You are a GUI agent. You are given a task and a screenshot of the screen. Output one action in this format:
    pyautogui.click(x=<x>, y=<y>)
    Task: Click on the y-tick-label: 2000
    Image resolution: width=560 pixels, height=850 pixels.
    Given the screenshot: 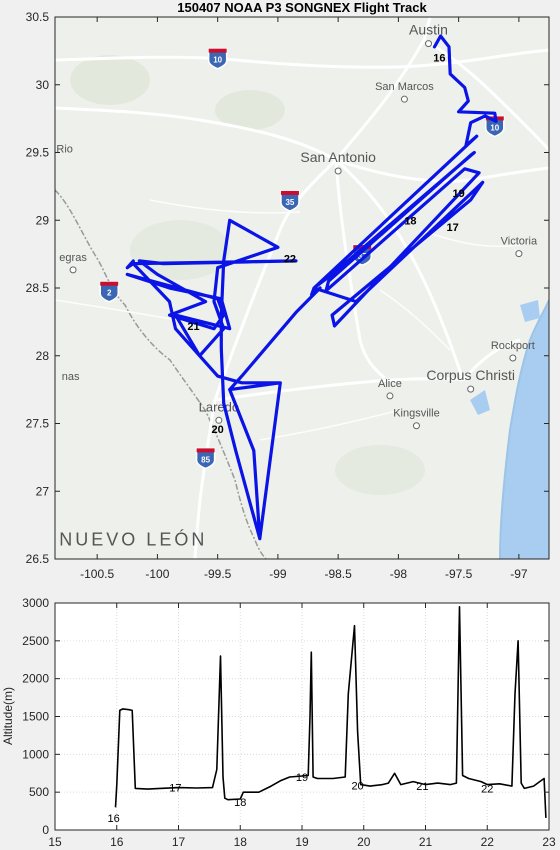 What is the action you would take?
    pyautogui.click(x=35, y=679)
    